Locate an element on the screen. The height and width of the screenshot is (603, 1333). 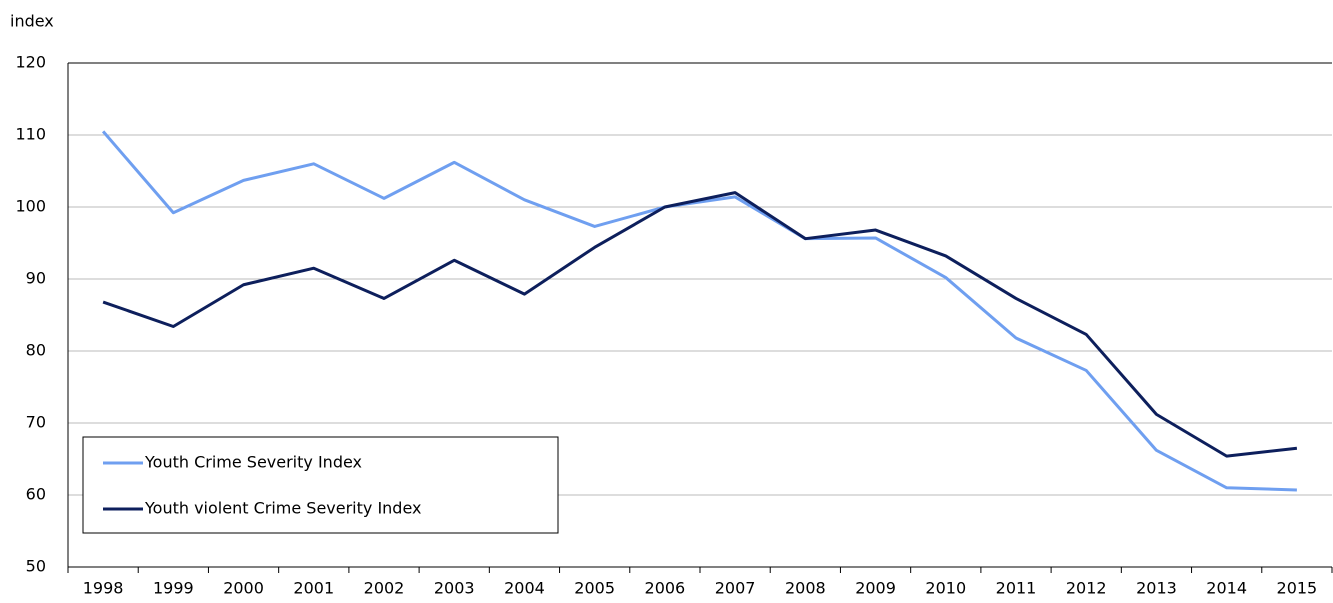
x-tick-label: 2006 is located at coordinates (665, 588).